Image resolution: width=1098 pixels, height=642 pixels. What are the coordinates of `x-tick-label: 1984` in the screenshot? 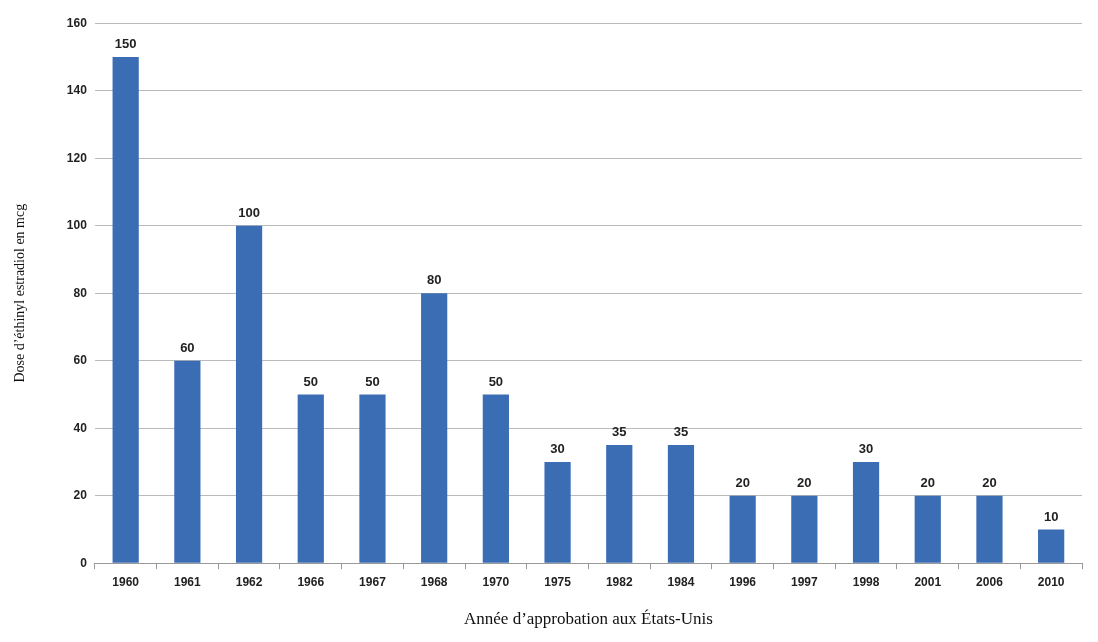 It's located at (681, 581).